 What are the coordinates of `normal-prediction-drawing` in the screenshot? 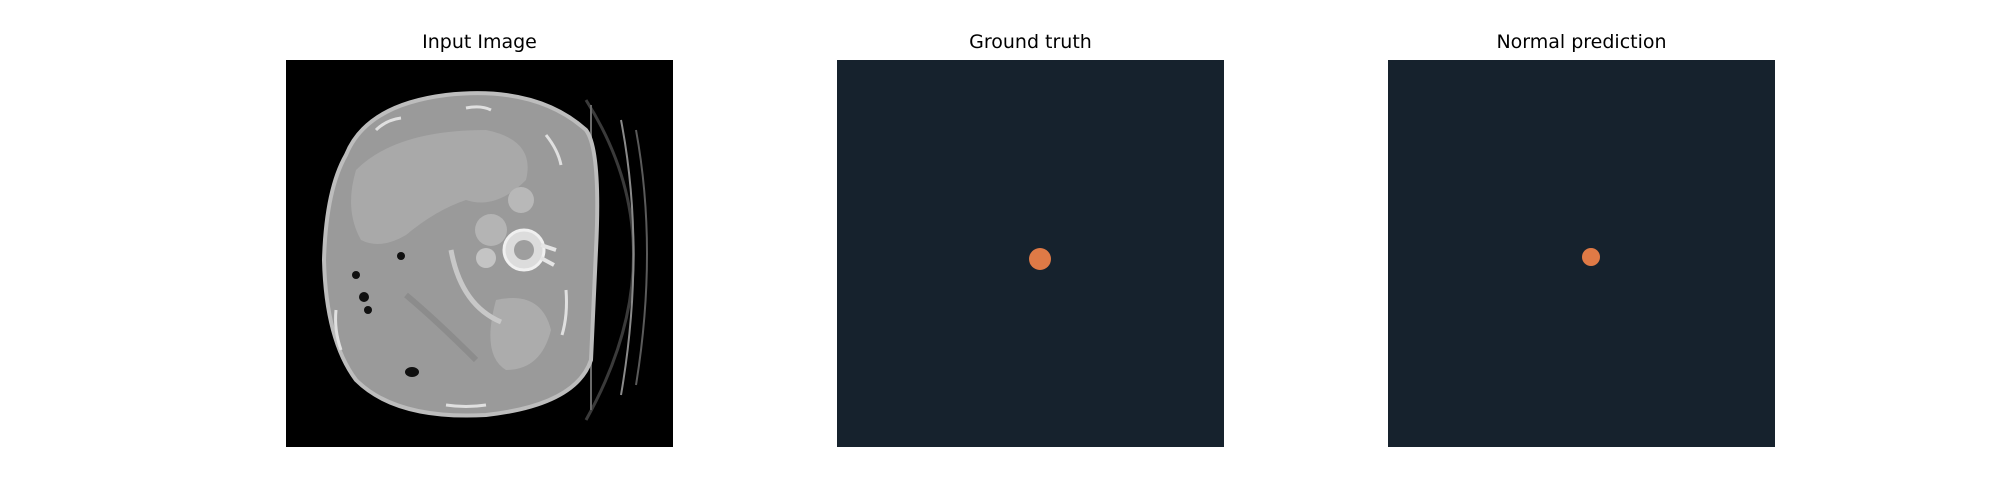 It's located at (1581, 253).